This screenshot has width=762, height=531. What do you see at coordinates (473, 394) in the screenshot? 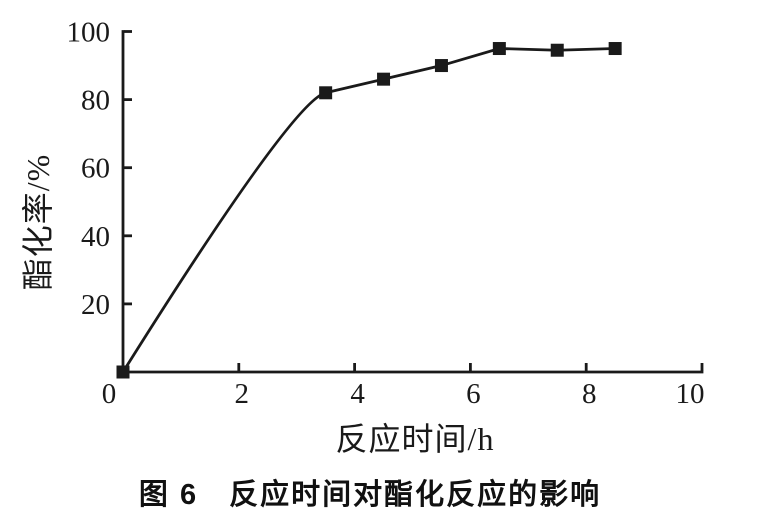
I see `x-tick-label: 6` at bounding box center [473, 394].